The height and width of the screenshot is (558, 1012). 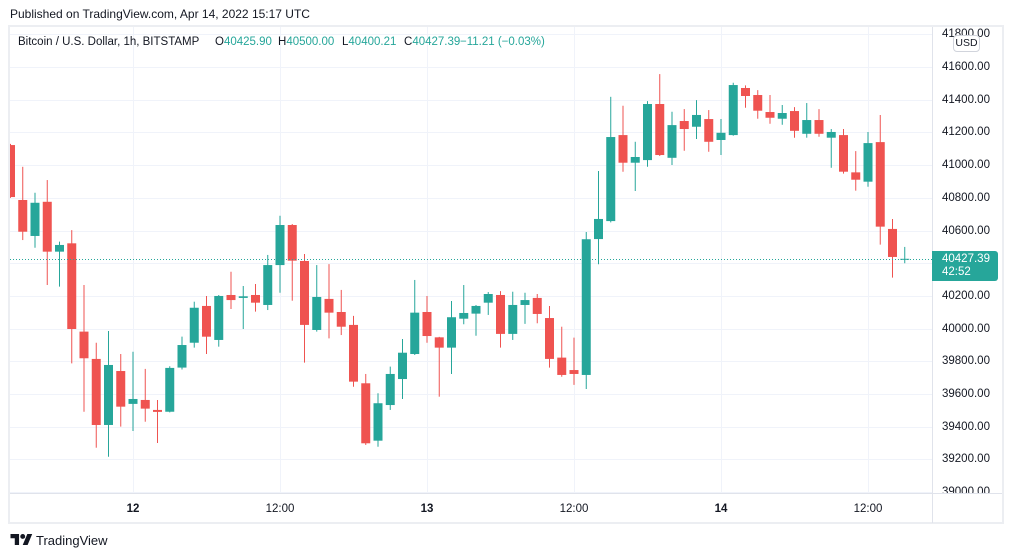 I want to click on axis-corner, so click(x=967, y=508).